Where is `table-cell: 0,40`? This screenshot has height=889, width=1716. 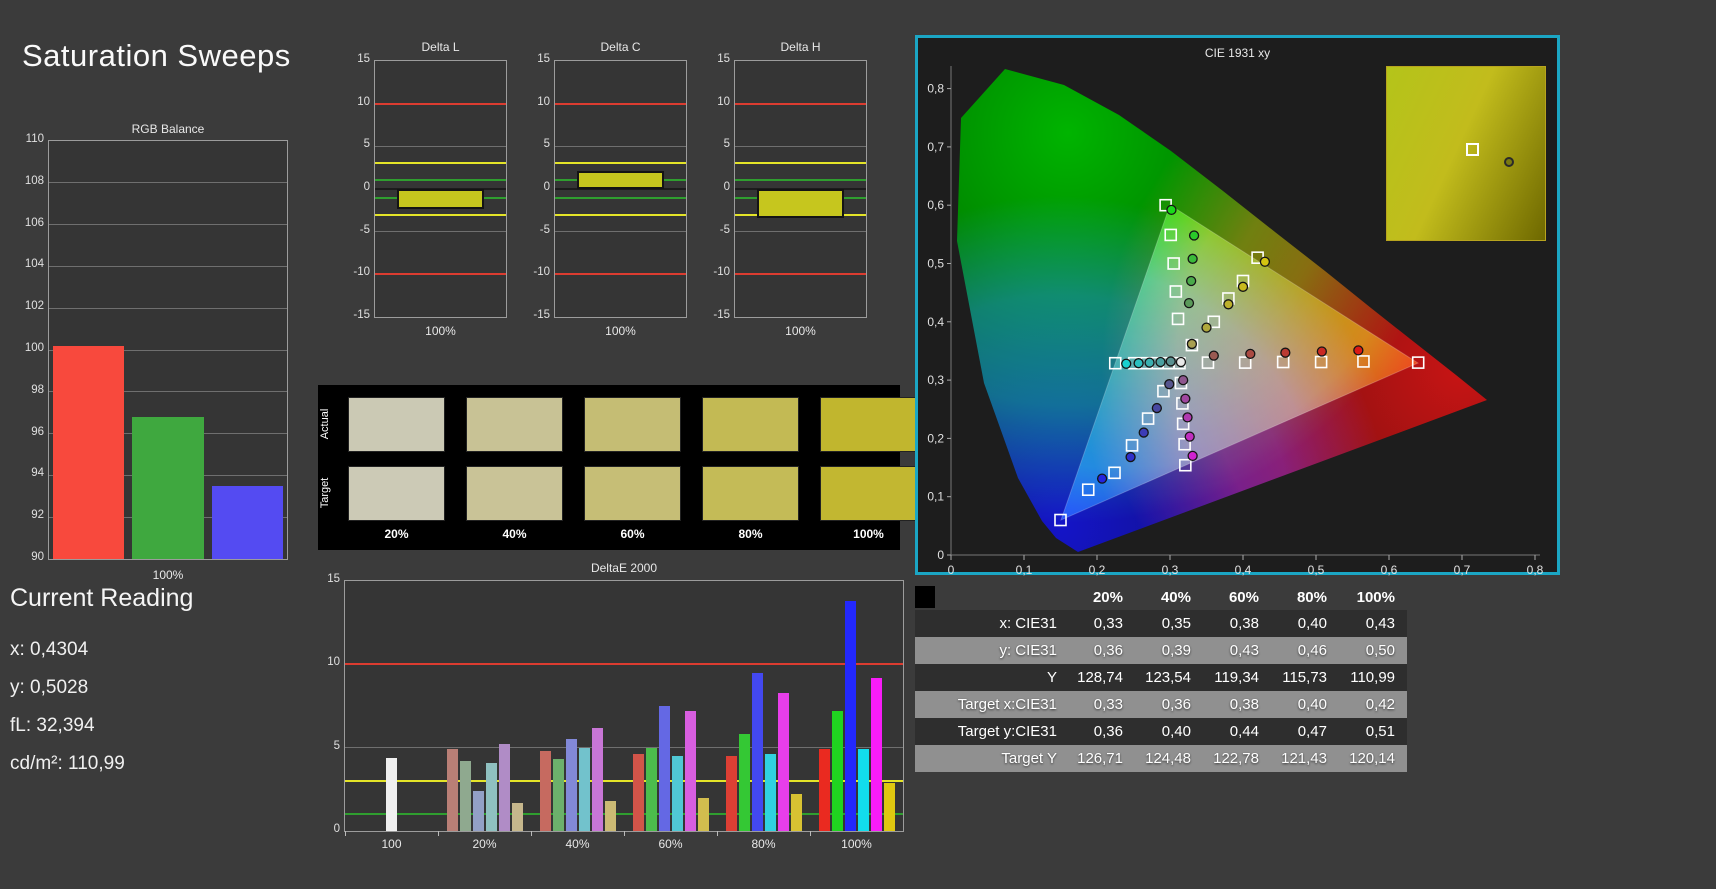
table-cell: 0,40 is located at coordinates (1176, 731).